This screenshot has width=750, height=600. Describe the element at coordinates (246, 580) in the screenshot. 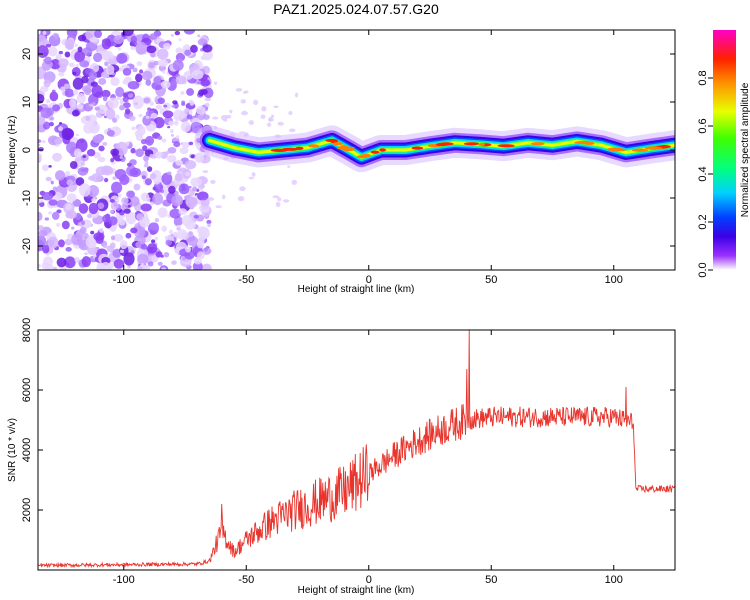

I see `x-tick-label: -50` at that location.